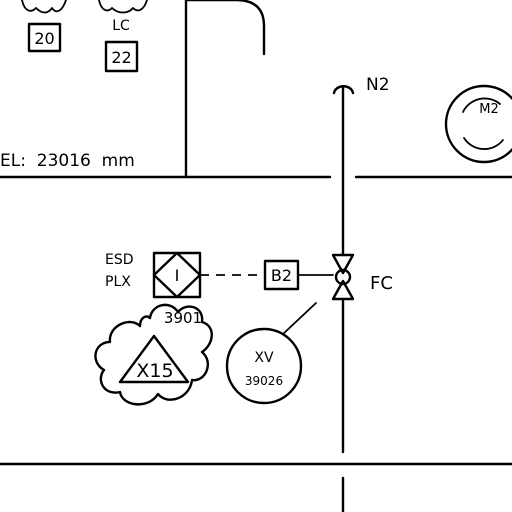 The image size is (512, 512). Describe the element at coordinates (153, 354) in the screenshot. I see `cloud-x15: 3901 X15` at that location.